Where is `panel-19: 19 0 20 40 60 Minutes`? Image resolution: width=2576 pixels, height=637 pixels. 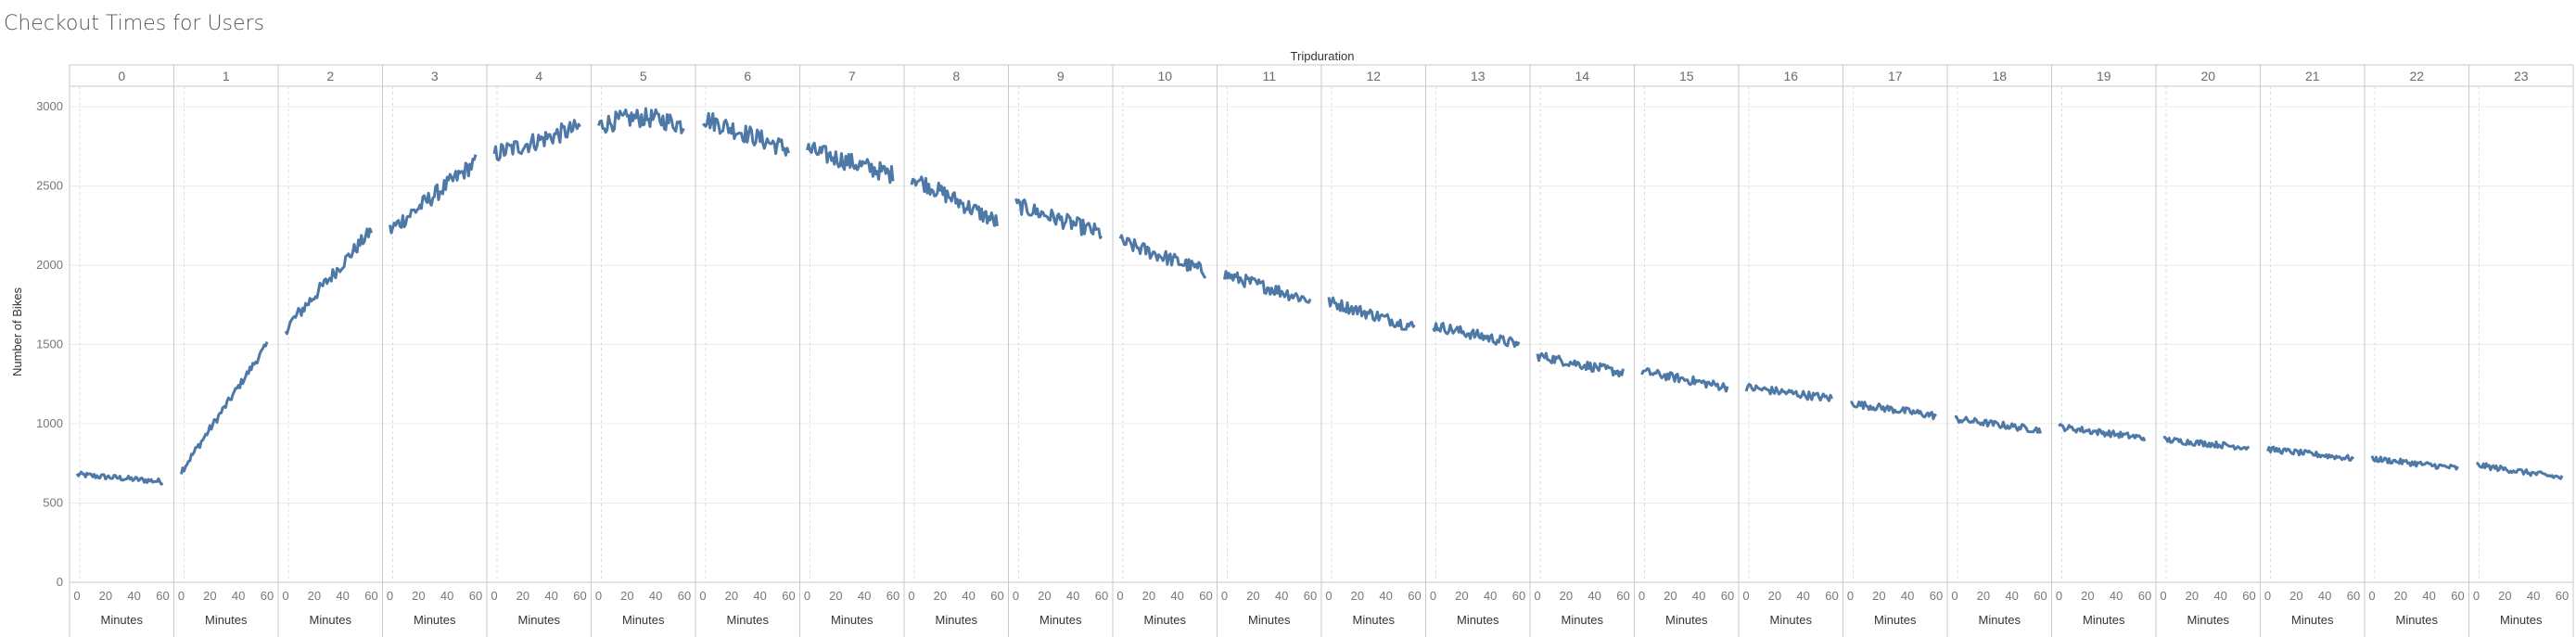
panel-19: 19 0 20 40 60 Minutes is located at coordinates (2101, 351).